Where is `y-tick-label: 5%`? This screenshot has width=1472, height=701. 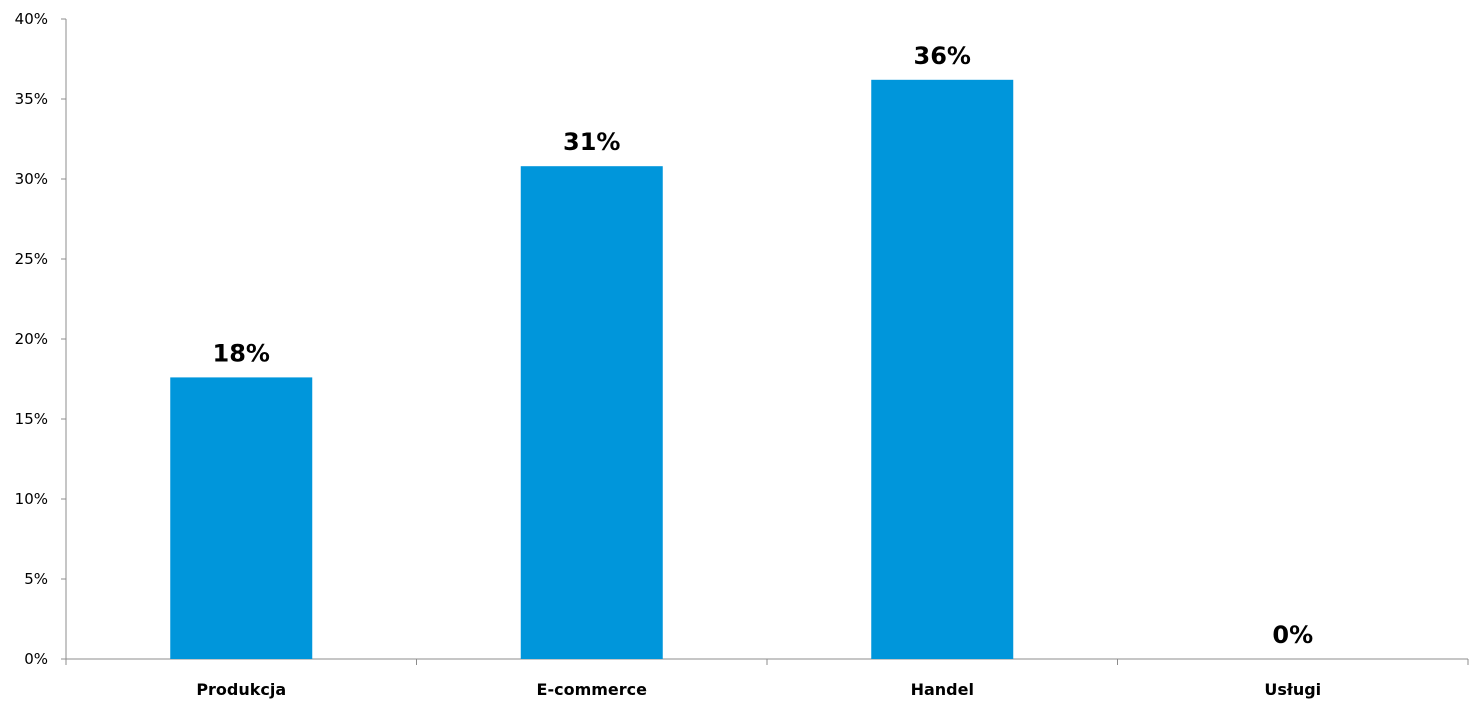 y-tick-label: 5% is located at coordinates (36, 579).